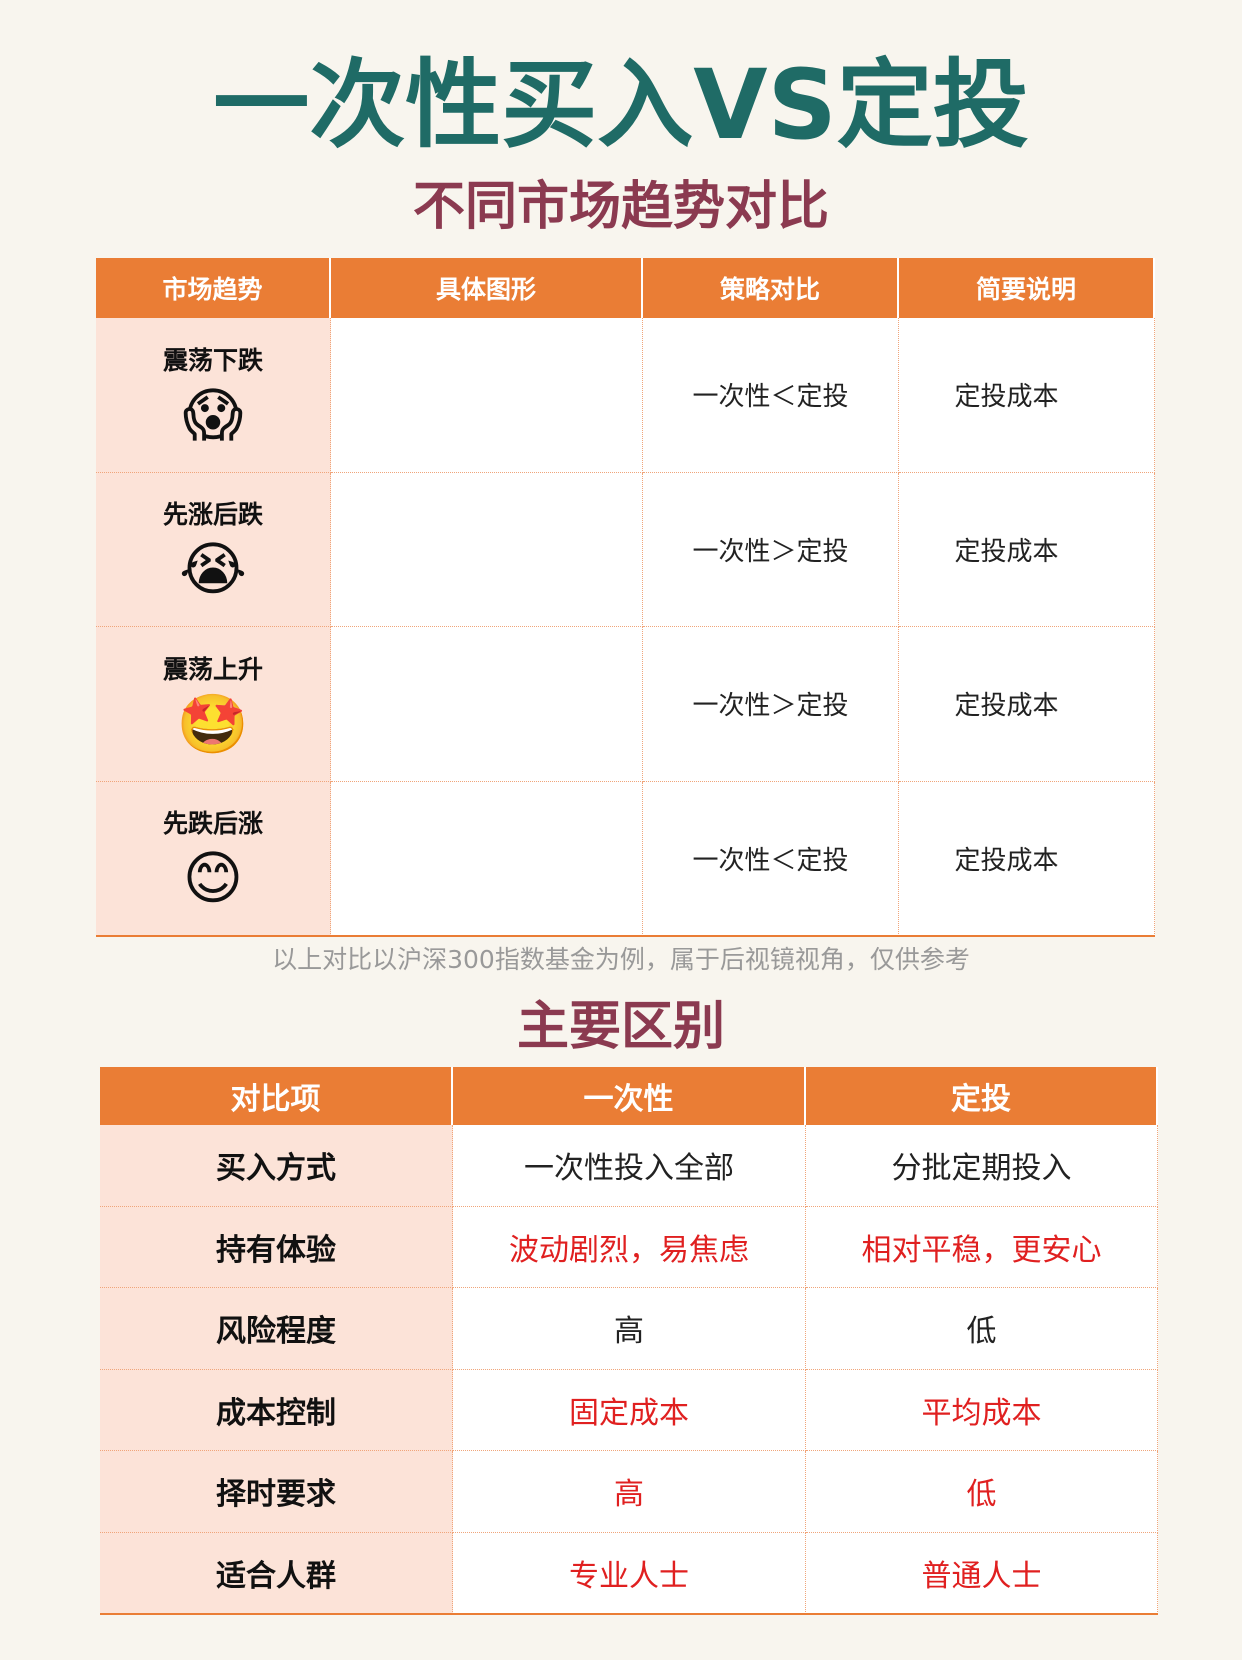 This screenshot has height=1660, width=1242. Describe the element at coordinates (771, 288) in the screenshot. I see `header-cell: 策略对比` at that location.